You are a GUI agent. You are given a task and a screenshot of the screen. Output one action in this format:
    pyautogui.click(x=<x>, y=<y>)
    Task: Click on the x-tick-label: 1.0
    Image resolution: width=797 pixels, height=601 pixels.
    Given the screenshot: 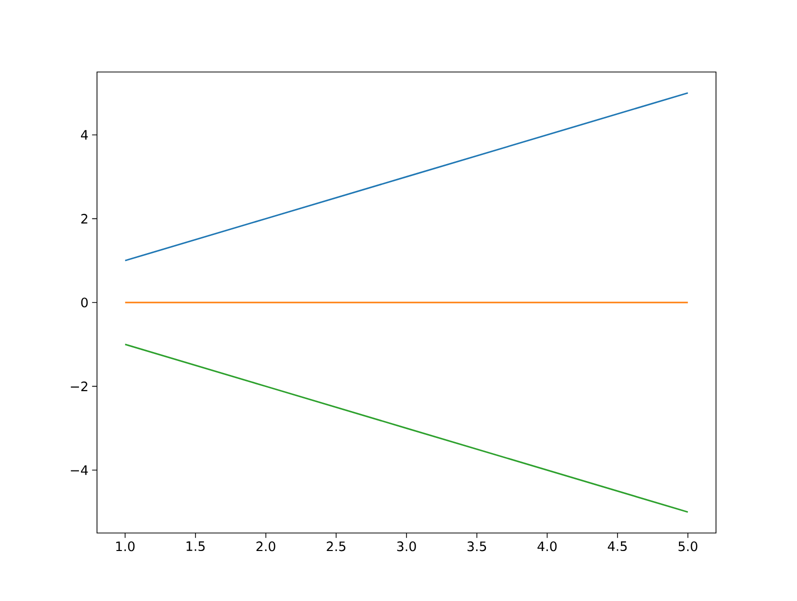 What is the action you would take?
    pyautogui.click(x=125, y=546)
    